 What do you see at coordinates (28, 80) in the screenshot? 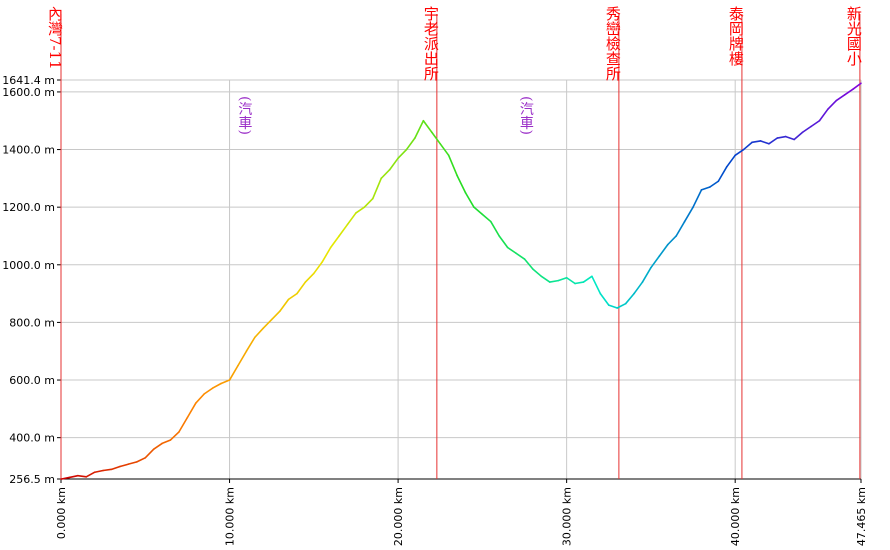
I see `y-tick-label: 1641.4 m` at bounding box center [28, 80].